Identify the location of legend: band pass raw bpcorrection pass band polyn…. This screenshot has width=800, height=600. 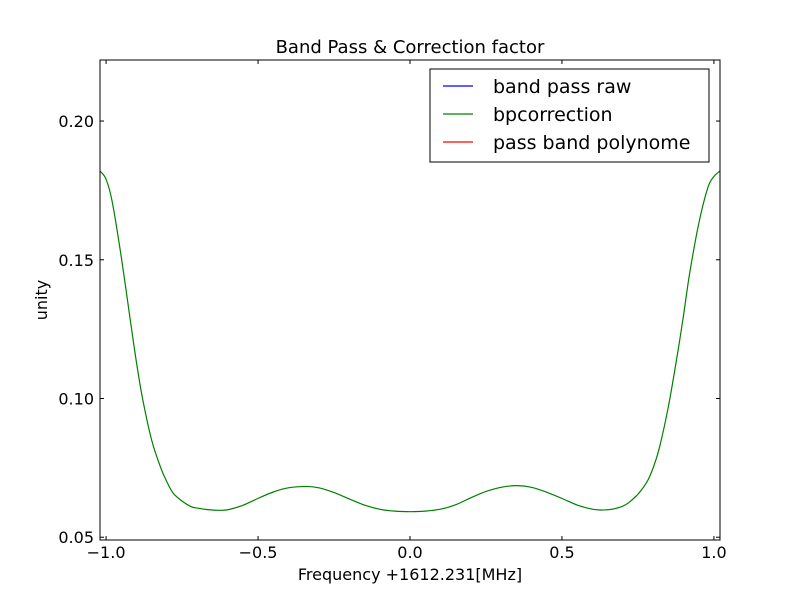
(569, 115).